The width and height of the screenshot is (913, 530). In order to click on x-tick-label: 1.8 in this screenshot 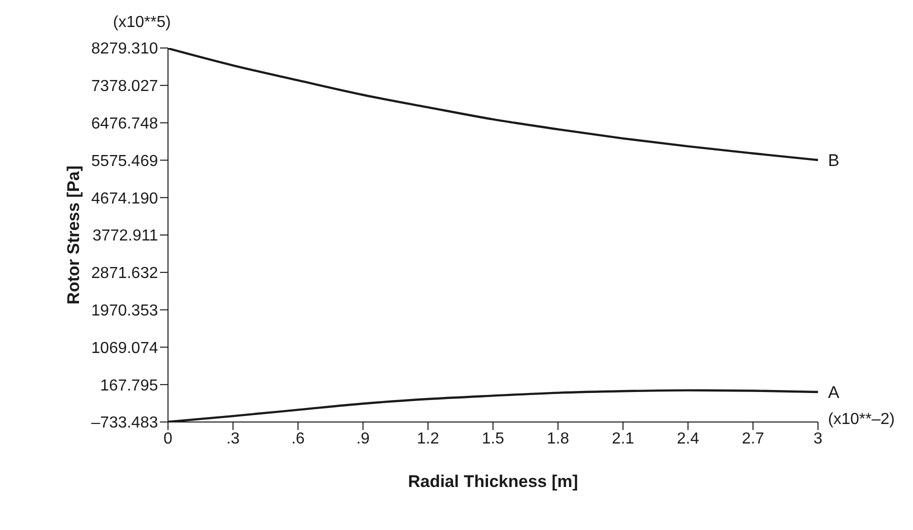, I will do `click(558, 439)`.